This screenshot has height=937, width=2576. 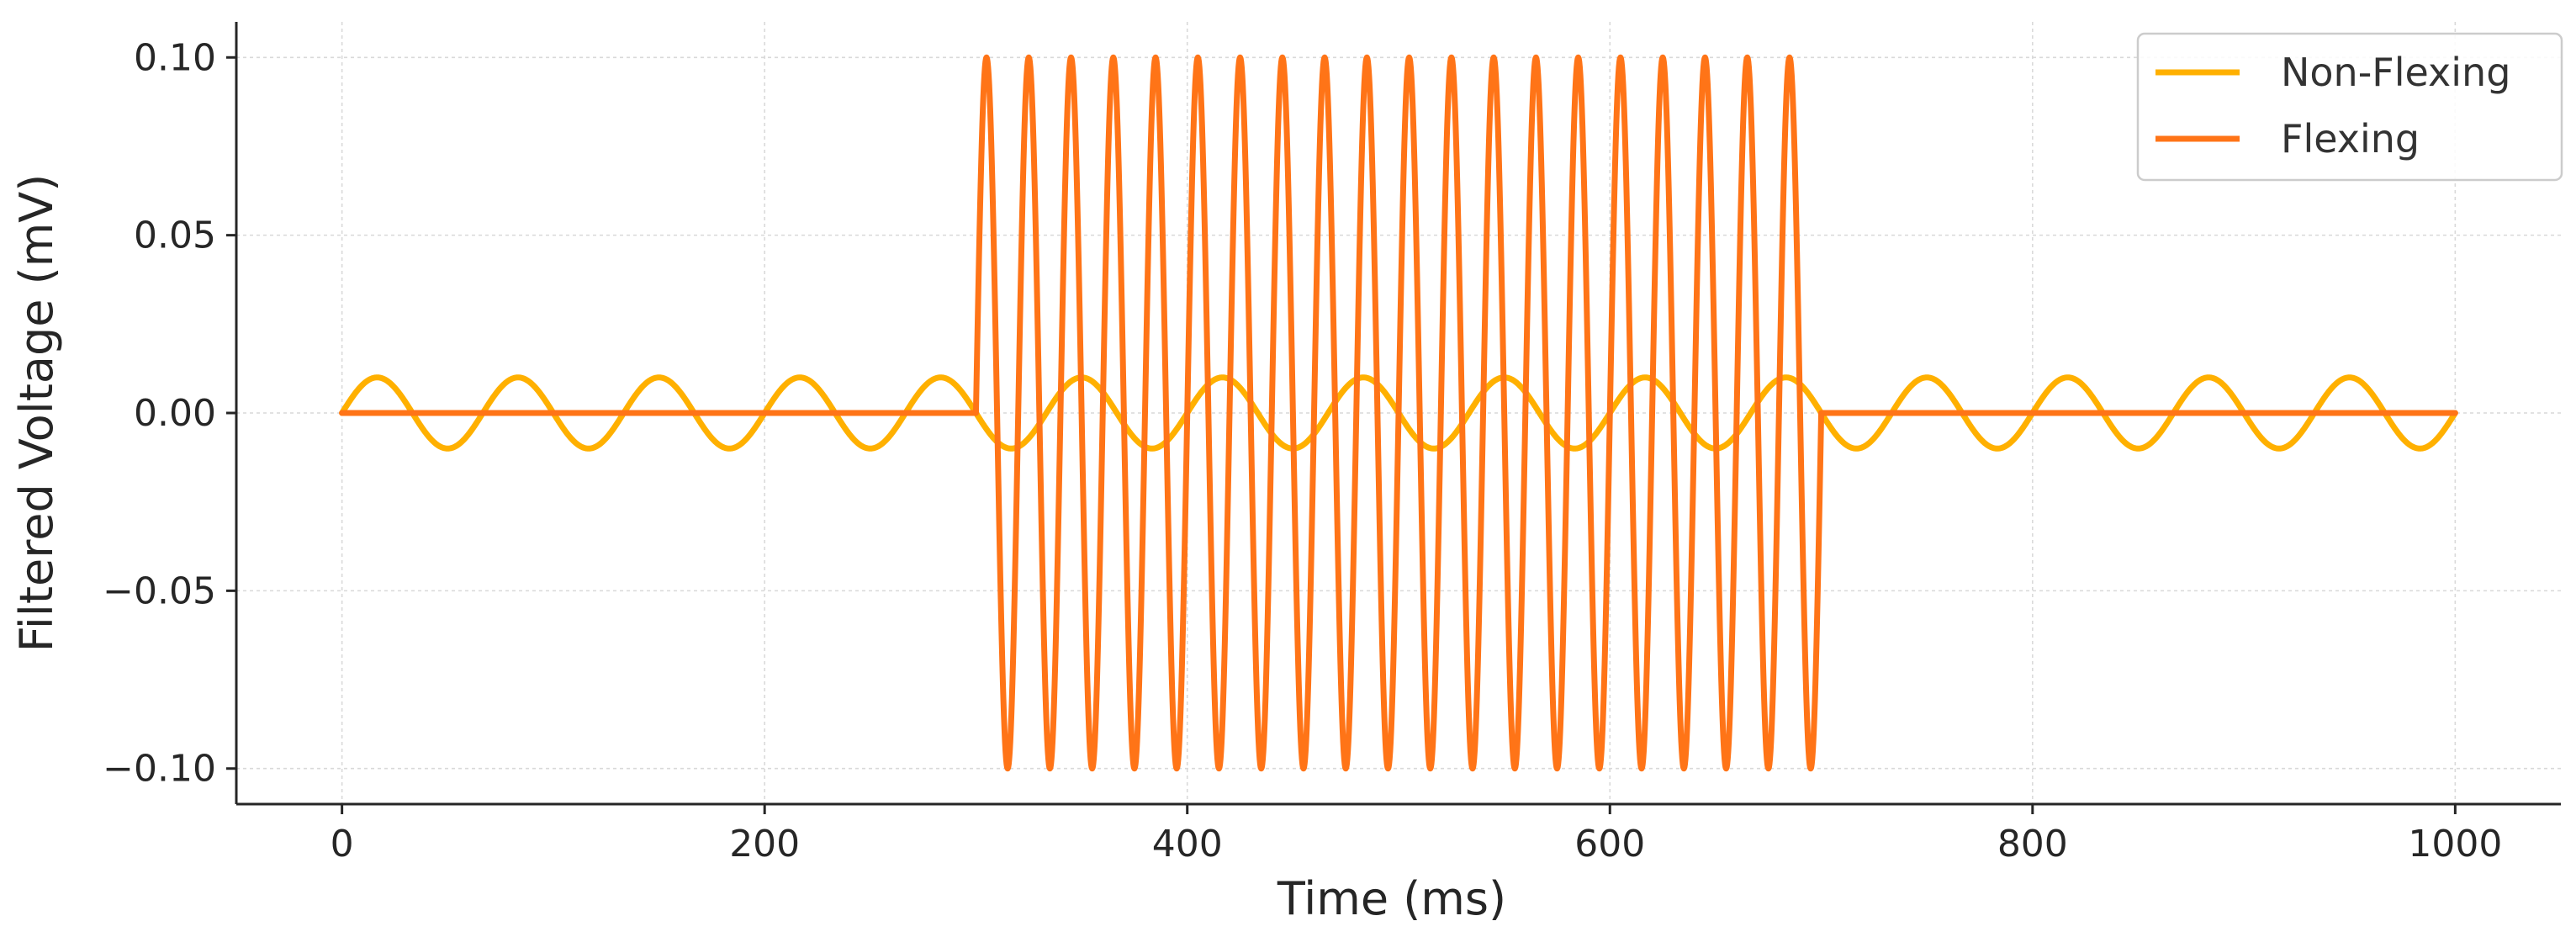 What do you see at coordinates (2395, 73) in the screenshot?
I see `legend-label-non-flexing: Non-Flexing` at bounding box center [2395, 73].